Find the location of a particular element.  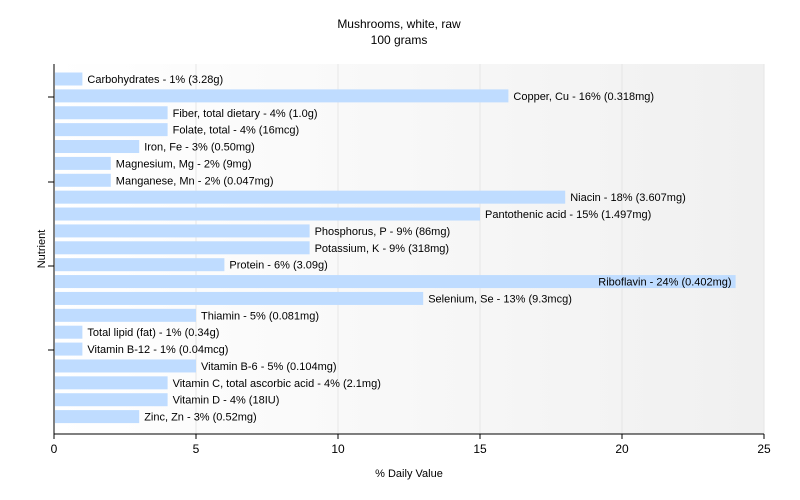

chart-title: Mushrooms, white, raw is located at coordinates (399, 24).